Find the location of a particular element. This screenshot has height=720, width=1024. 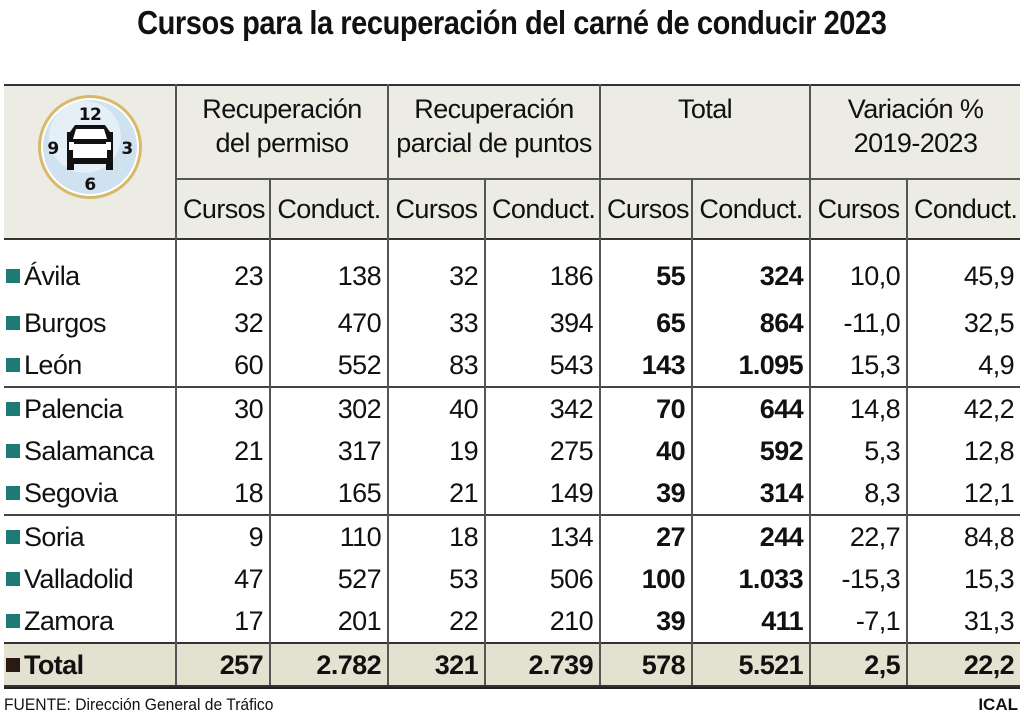

row-label-cell: Zamora is located at coordinates (90, 621).